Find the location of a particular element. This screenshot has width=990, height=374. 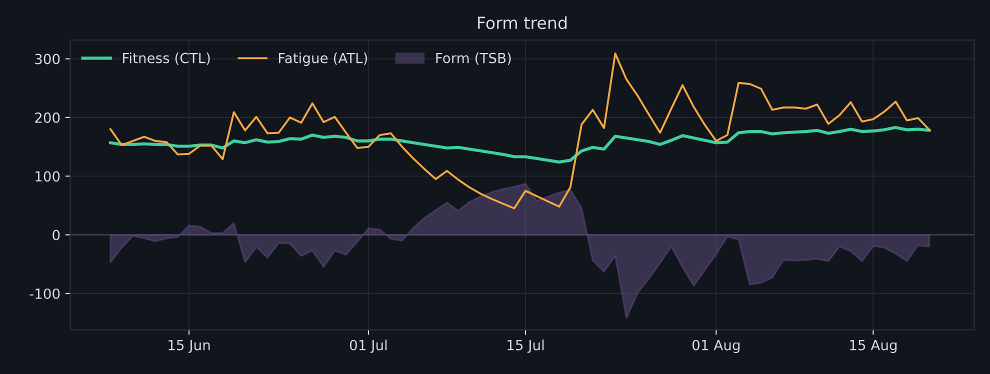

x-tick-label: 01 Jul is located at coordinates (368, 346).